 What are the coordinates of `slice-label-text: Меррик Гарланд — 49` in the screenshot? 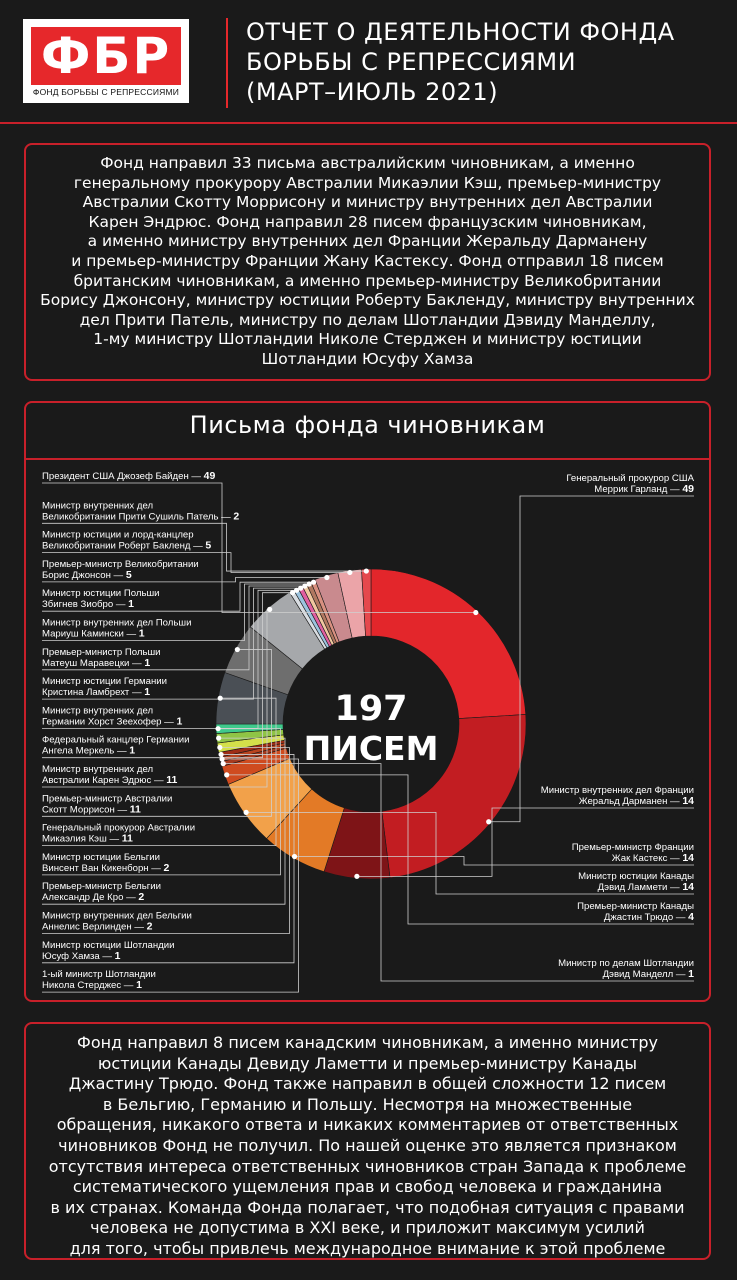 It's located at (644, 489).